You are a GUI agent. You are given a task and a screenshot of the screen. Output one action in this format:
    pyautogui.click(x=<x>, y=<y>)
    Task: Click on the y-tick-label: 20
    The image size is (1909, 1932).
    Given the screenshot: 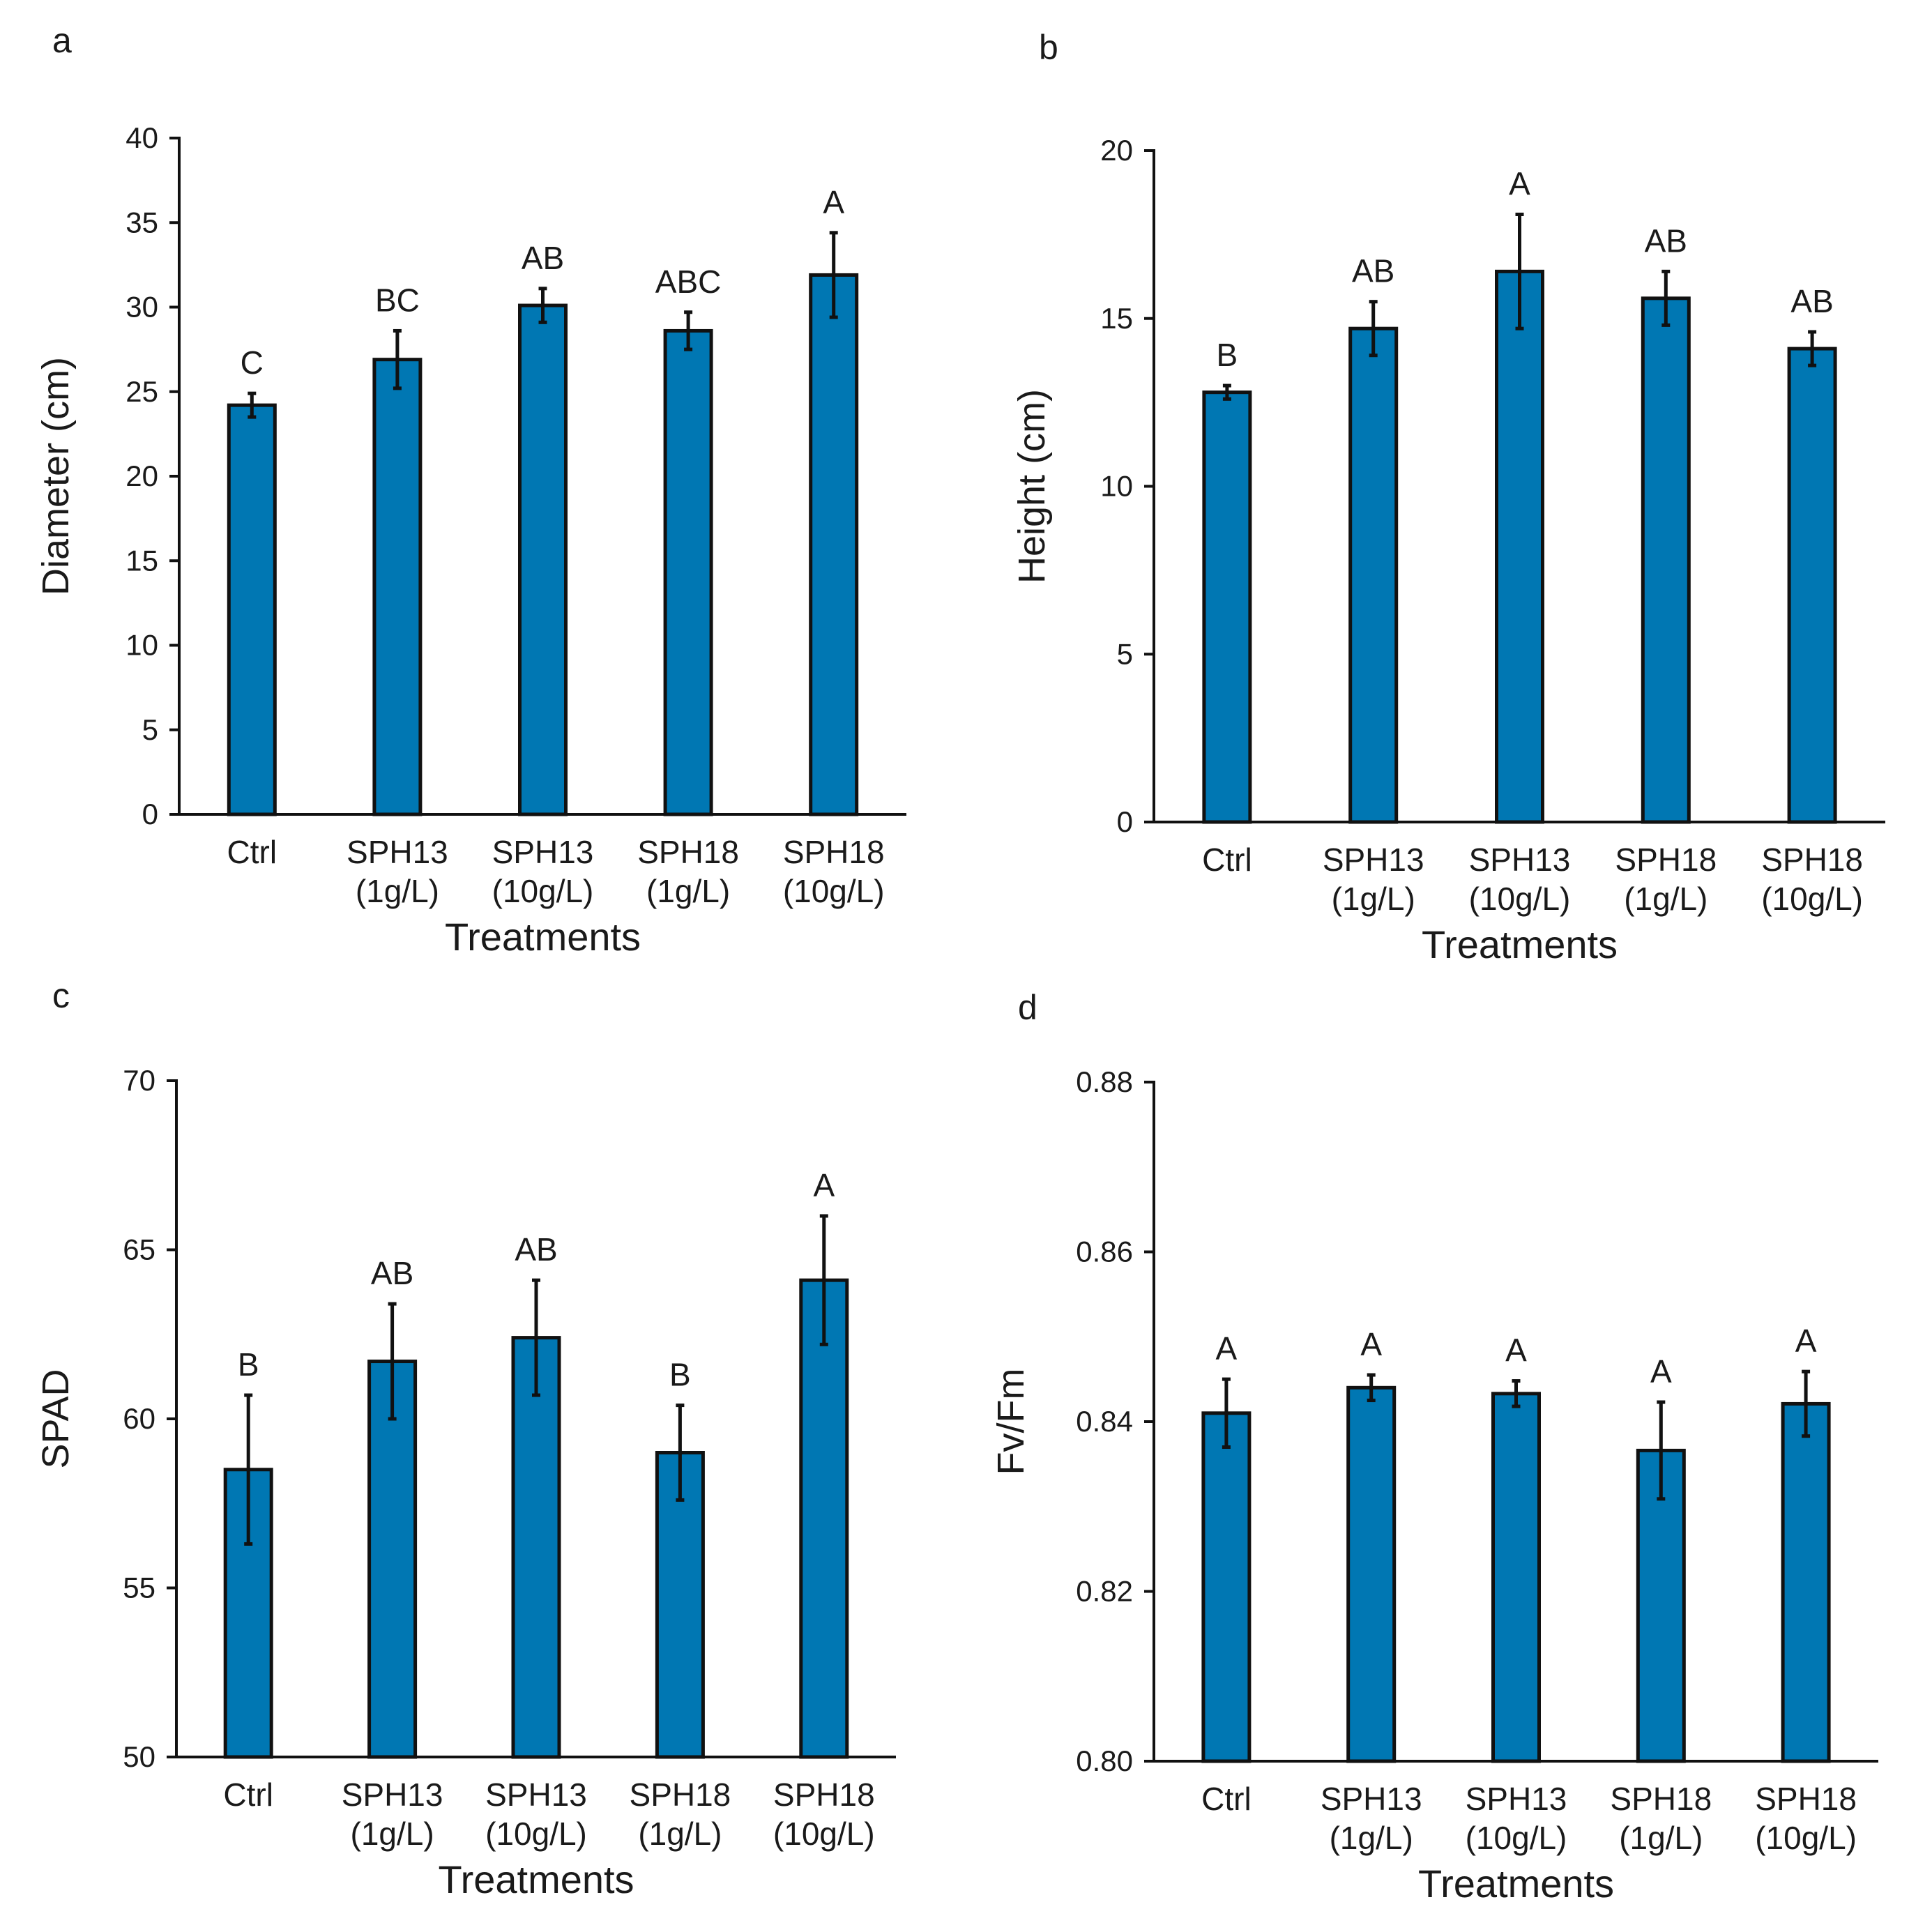 What is the action you would take?
    pyautogui.click(x=1117, y=150)
    